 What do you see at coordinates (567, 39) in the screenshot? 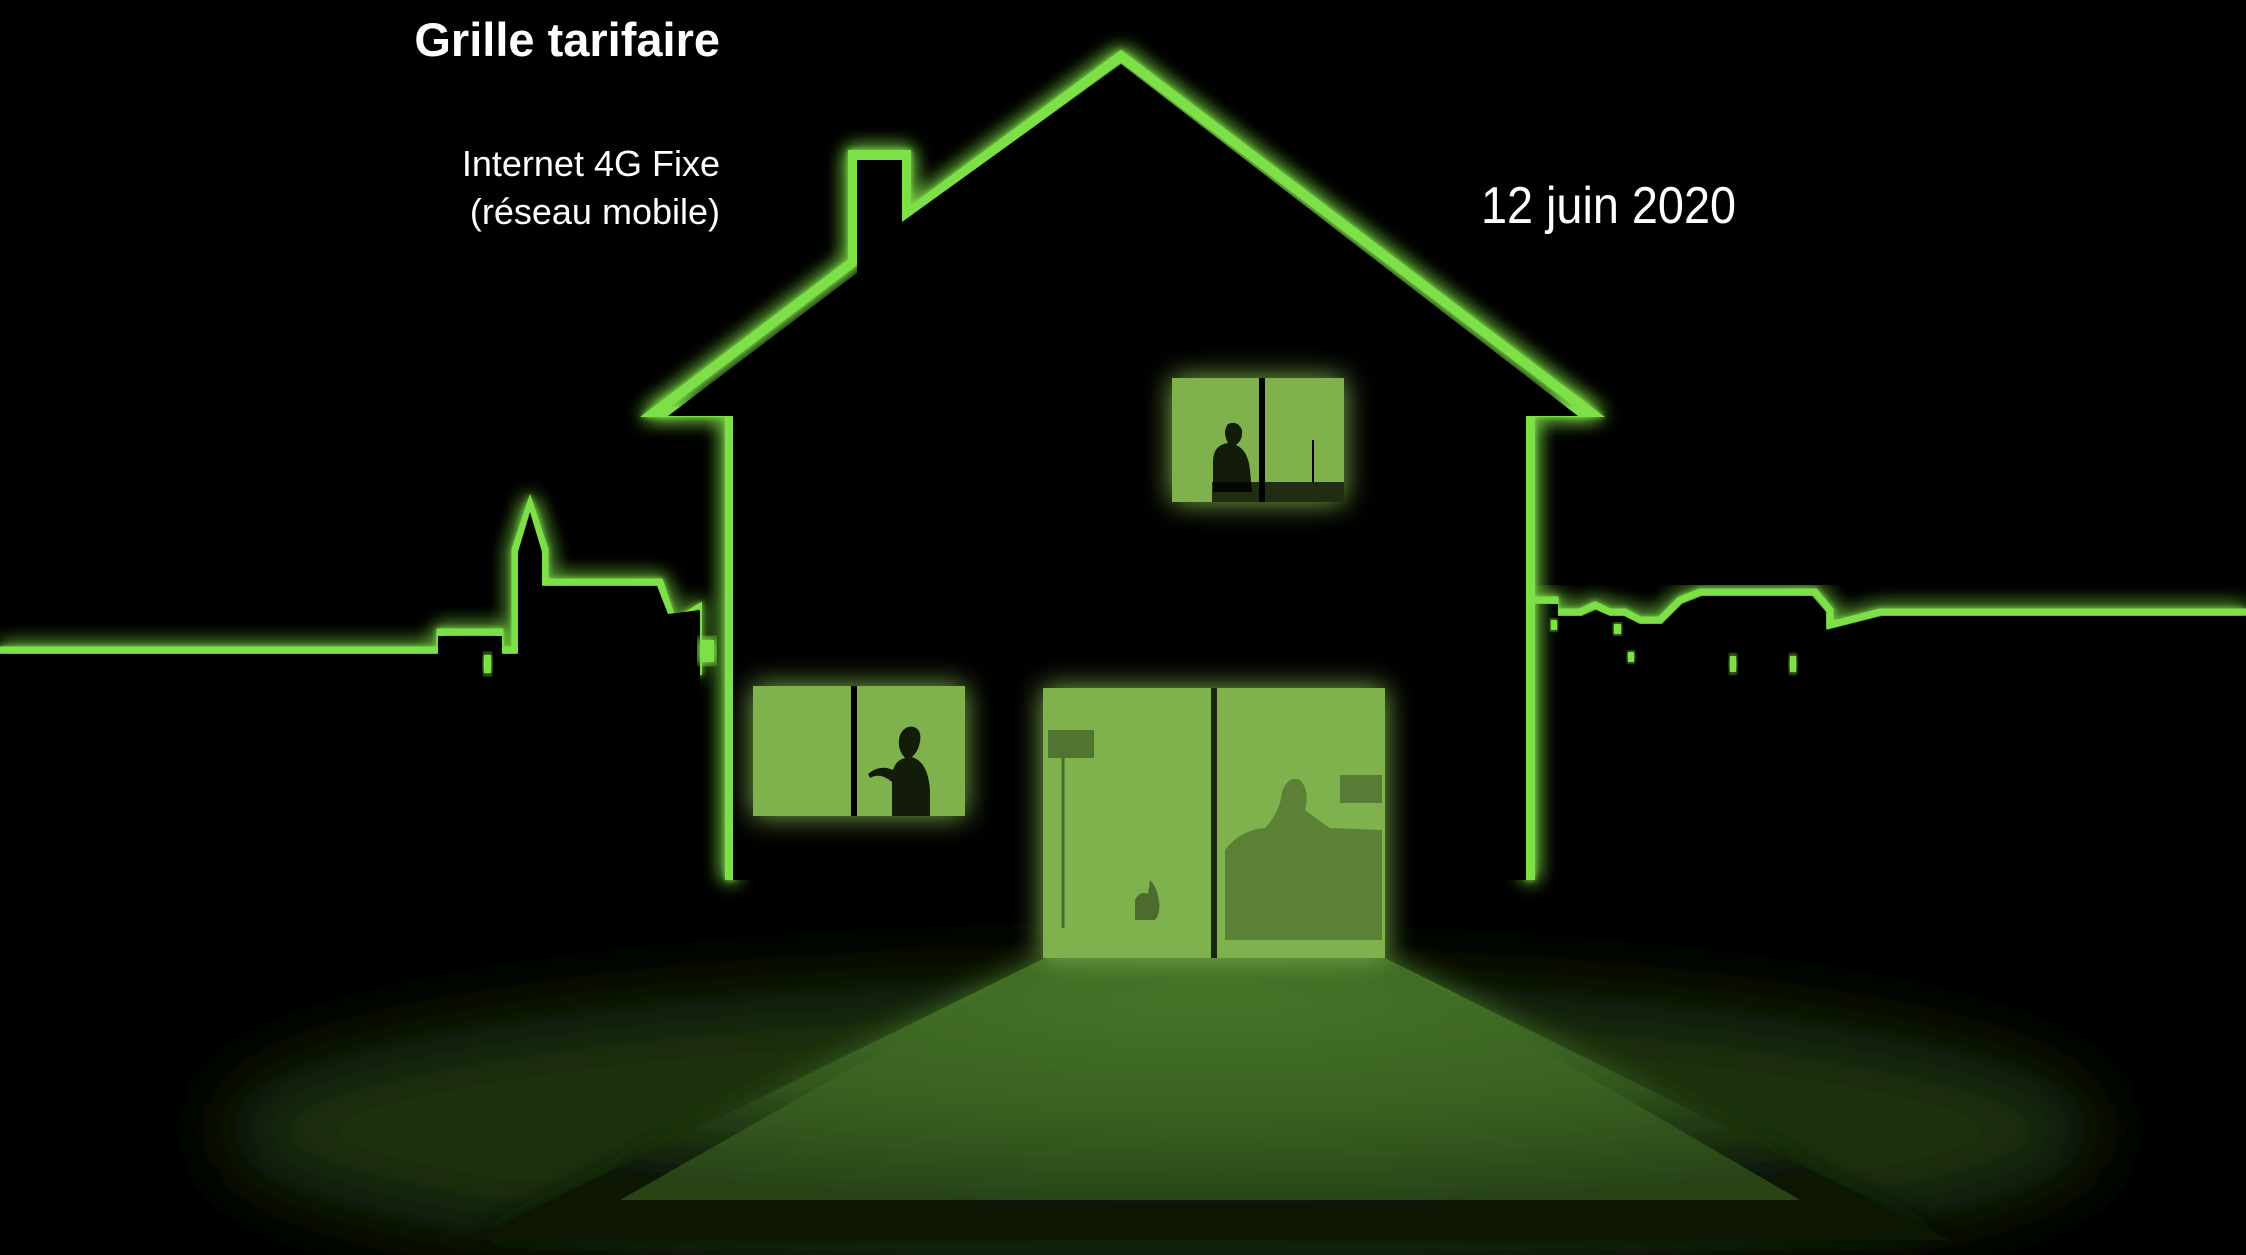
I see `page-title: Grille tarifaire` at bounding box center [567, 39].